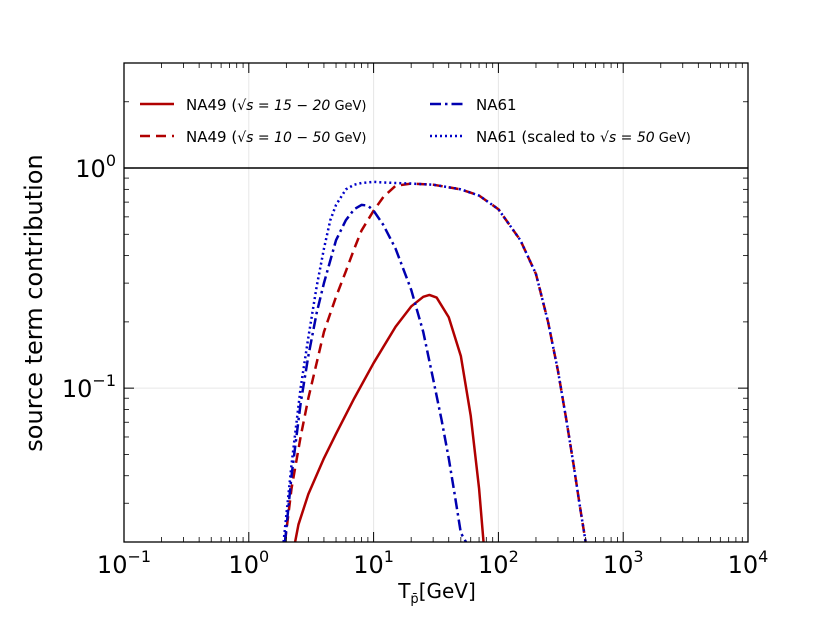 This screenshot has height=639, width=830. I want to click on y-axis-label: source term contribution, so click(34, 302).